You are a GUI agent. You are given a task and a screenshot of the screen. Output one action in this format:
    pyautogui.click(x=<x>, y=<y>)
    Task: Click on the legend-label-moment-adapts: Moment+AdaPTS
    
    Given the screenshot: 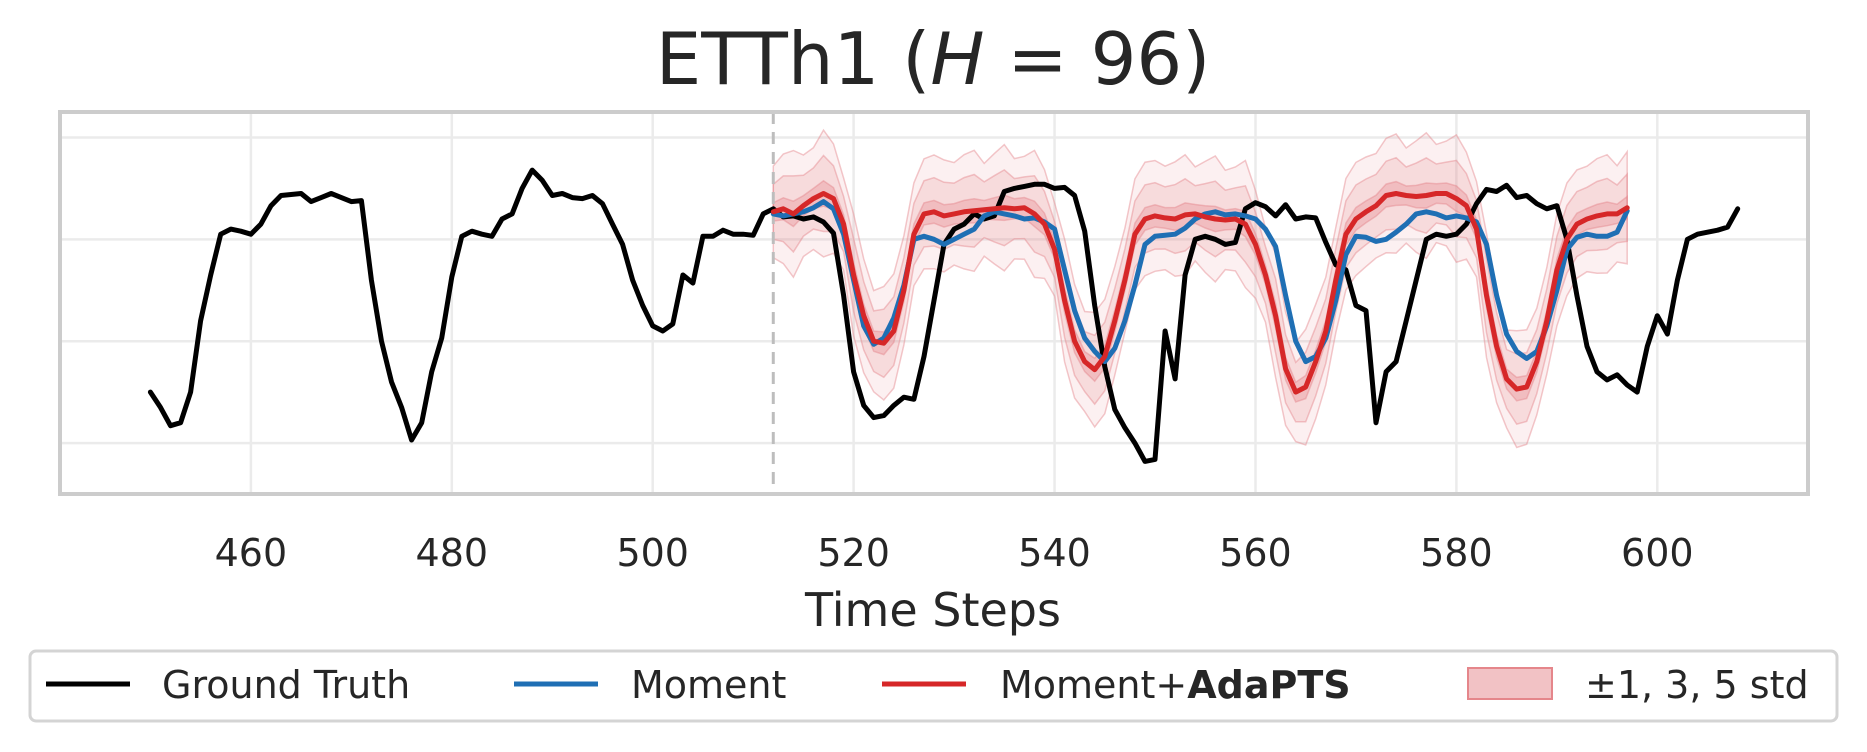 What is the action you would take?
    pyautogui.click(x=1175, y=685)
    